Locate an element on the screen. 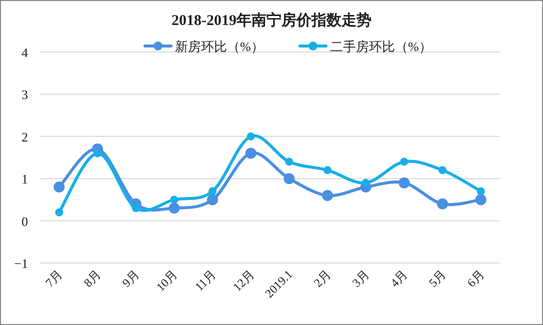  y-tick-label: 3 is located at coordinates (25, 94).